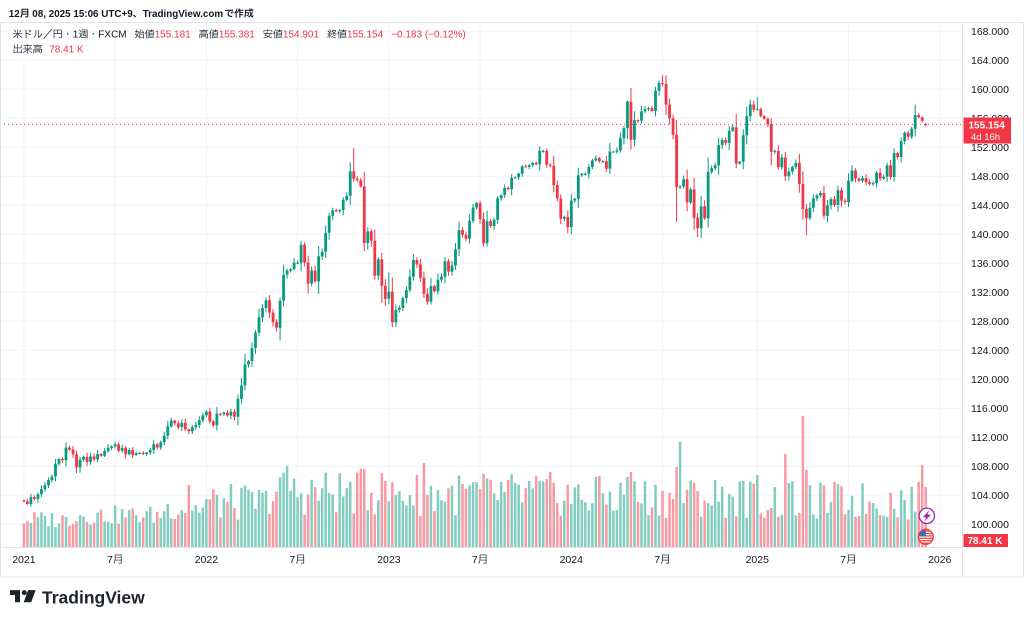  I want to click on svg-text: 4d 16h, so click(985, 137).